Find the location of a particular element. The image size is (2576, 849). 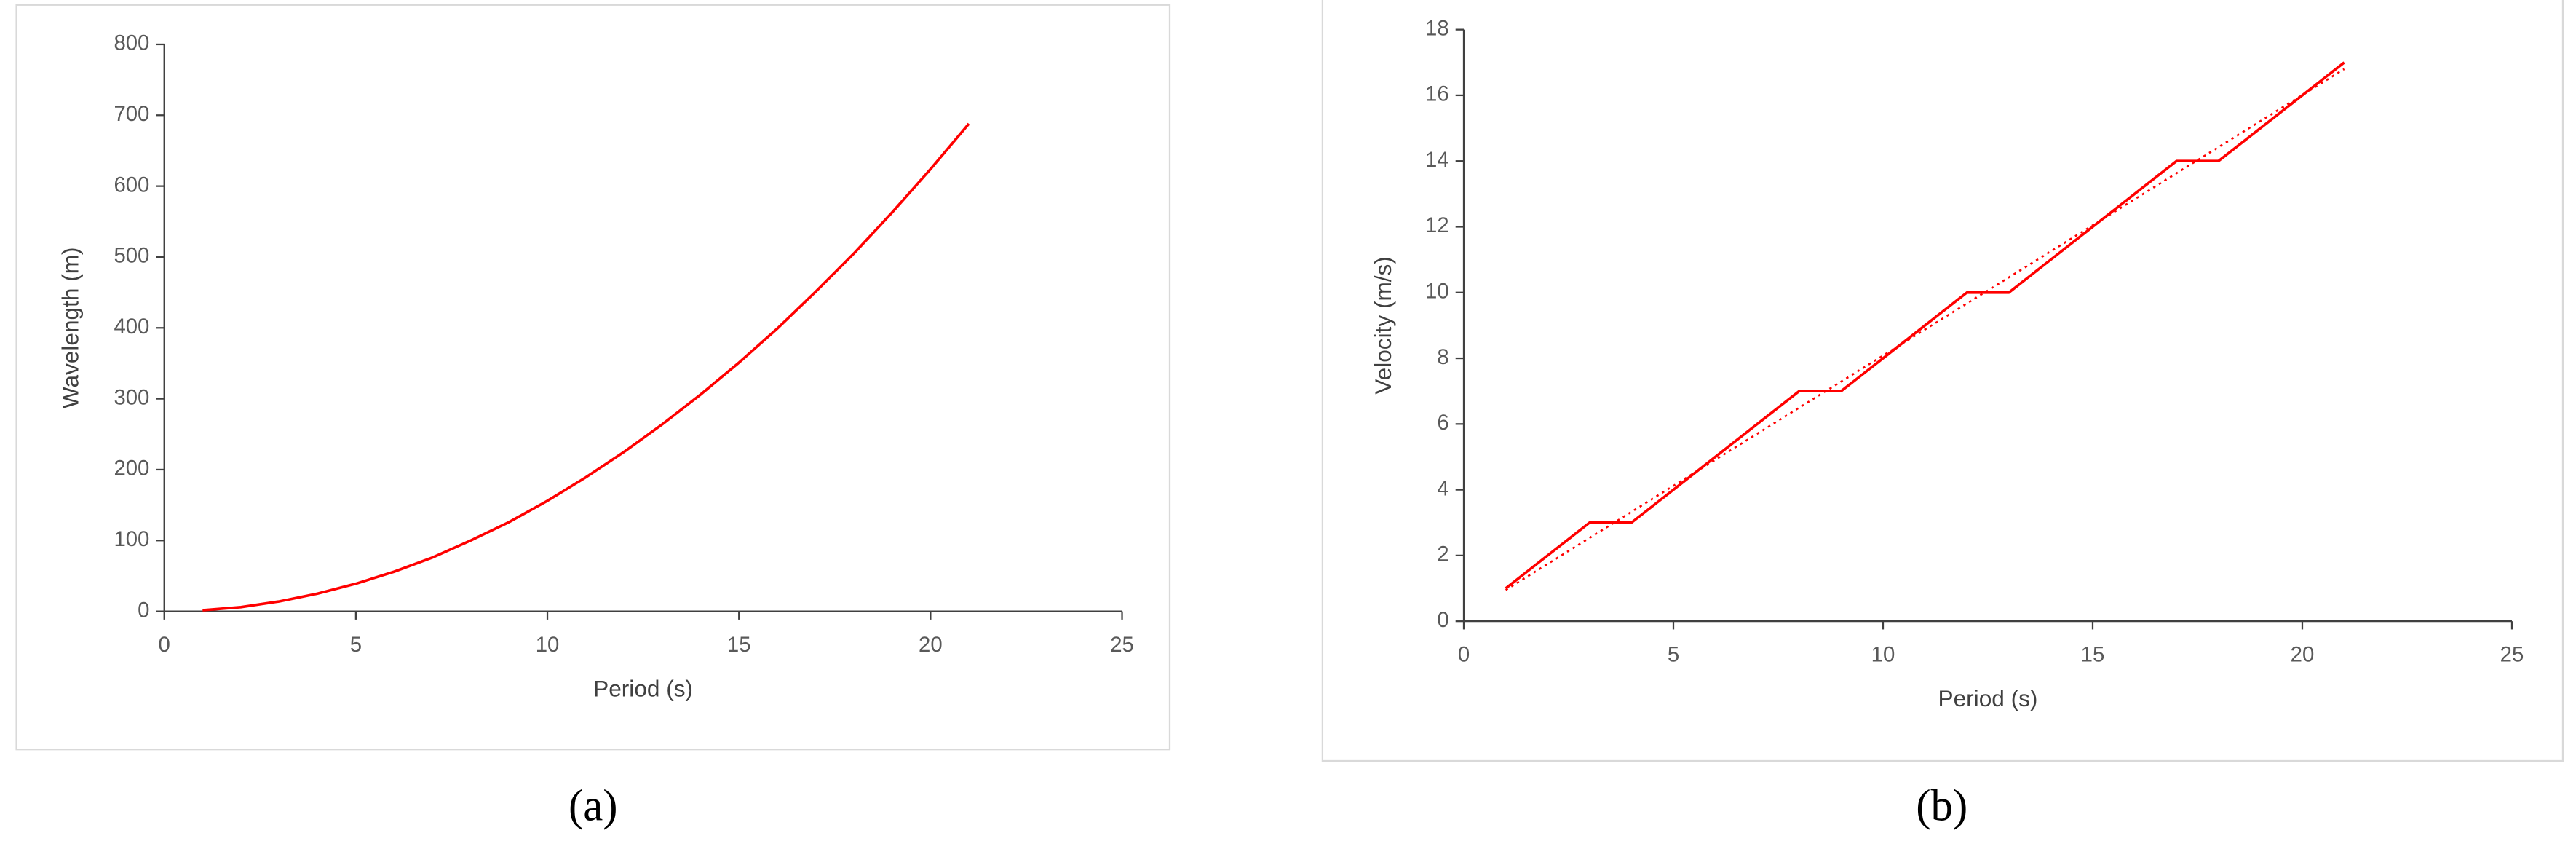

y-tick-label: 6 is located at coordinates (1442, 423).